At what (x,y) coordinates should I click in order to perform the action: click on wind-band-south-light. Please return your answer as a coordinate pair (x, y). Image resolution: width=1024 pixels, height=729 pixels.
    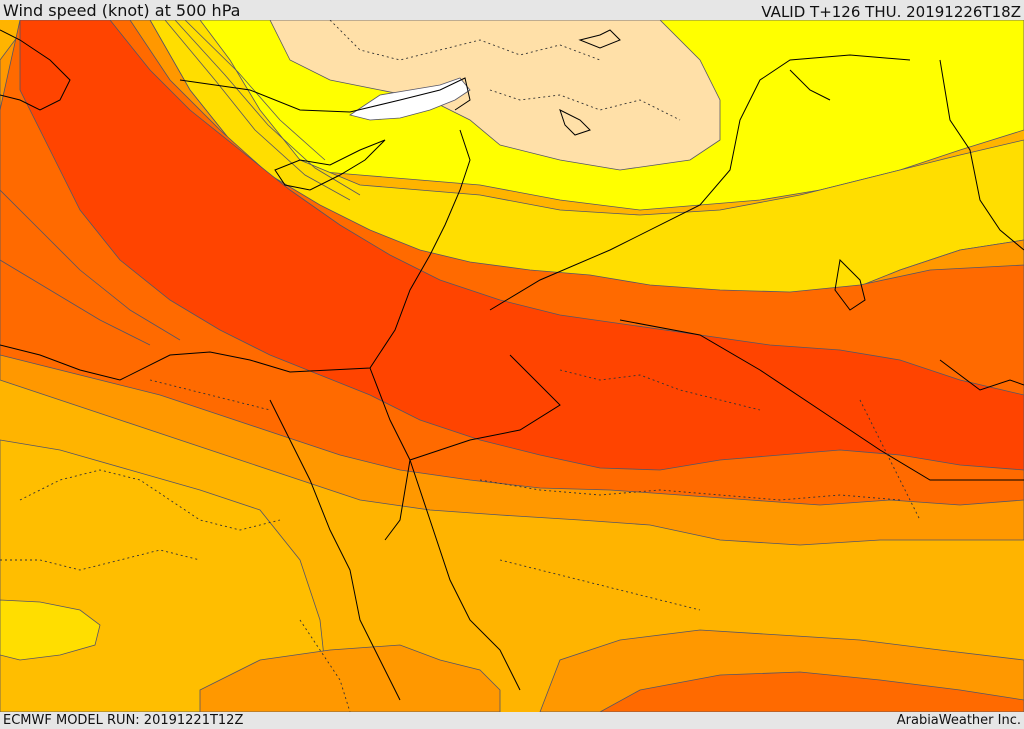
    Looking at the image, I should click on (50, 630).